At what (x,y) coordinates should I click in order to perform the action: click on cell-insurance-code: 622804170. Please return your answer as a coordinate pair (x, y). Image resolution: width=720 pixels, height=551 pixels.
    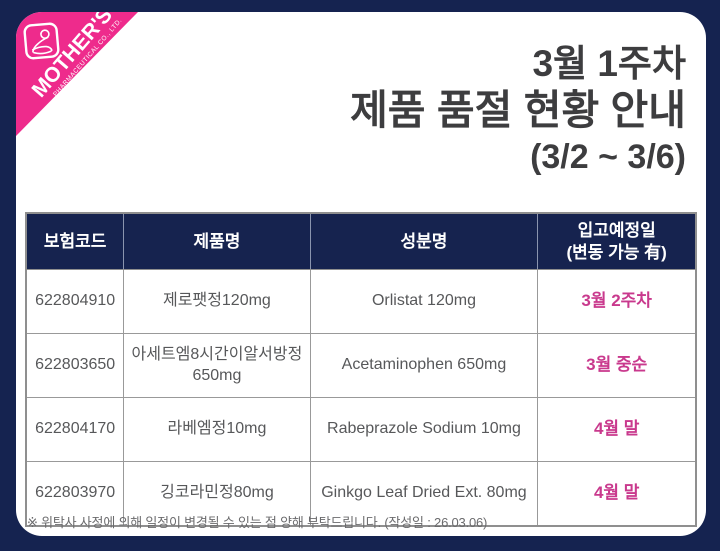
    Looking at the image, I should click on (75, 429).